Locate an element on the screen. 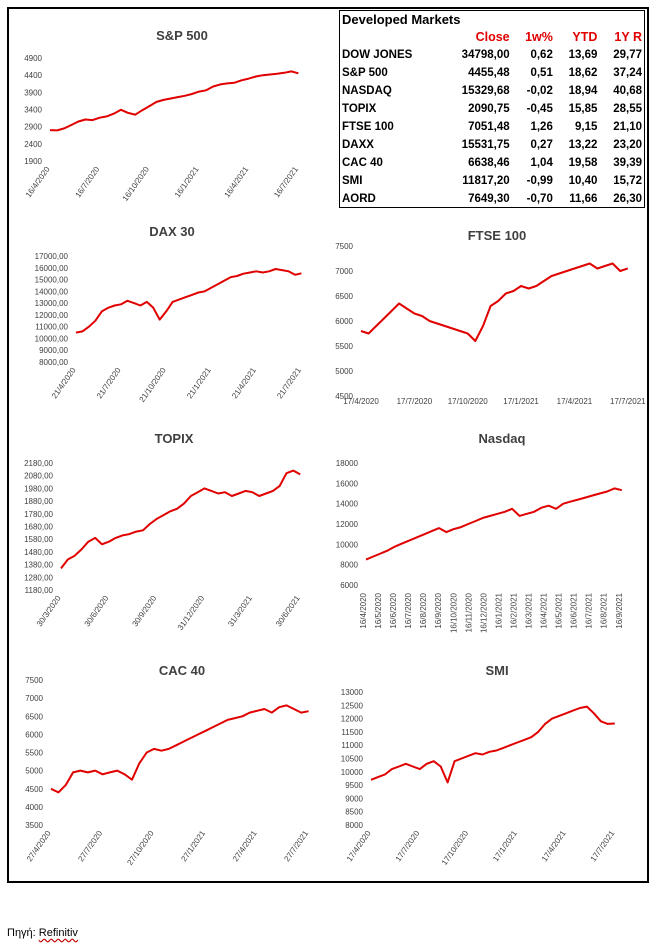 This screenshot has width=664, height=952. y-tick-label: 16000,00 is located at coordinates (52, 268).